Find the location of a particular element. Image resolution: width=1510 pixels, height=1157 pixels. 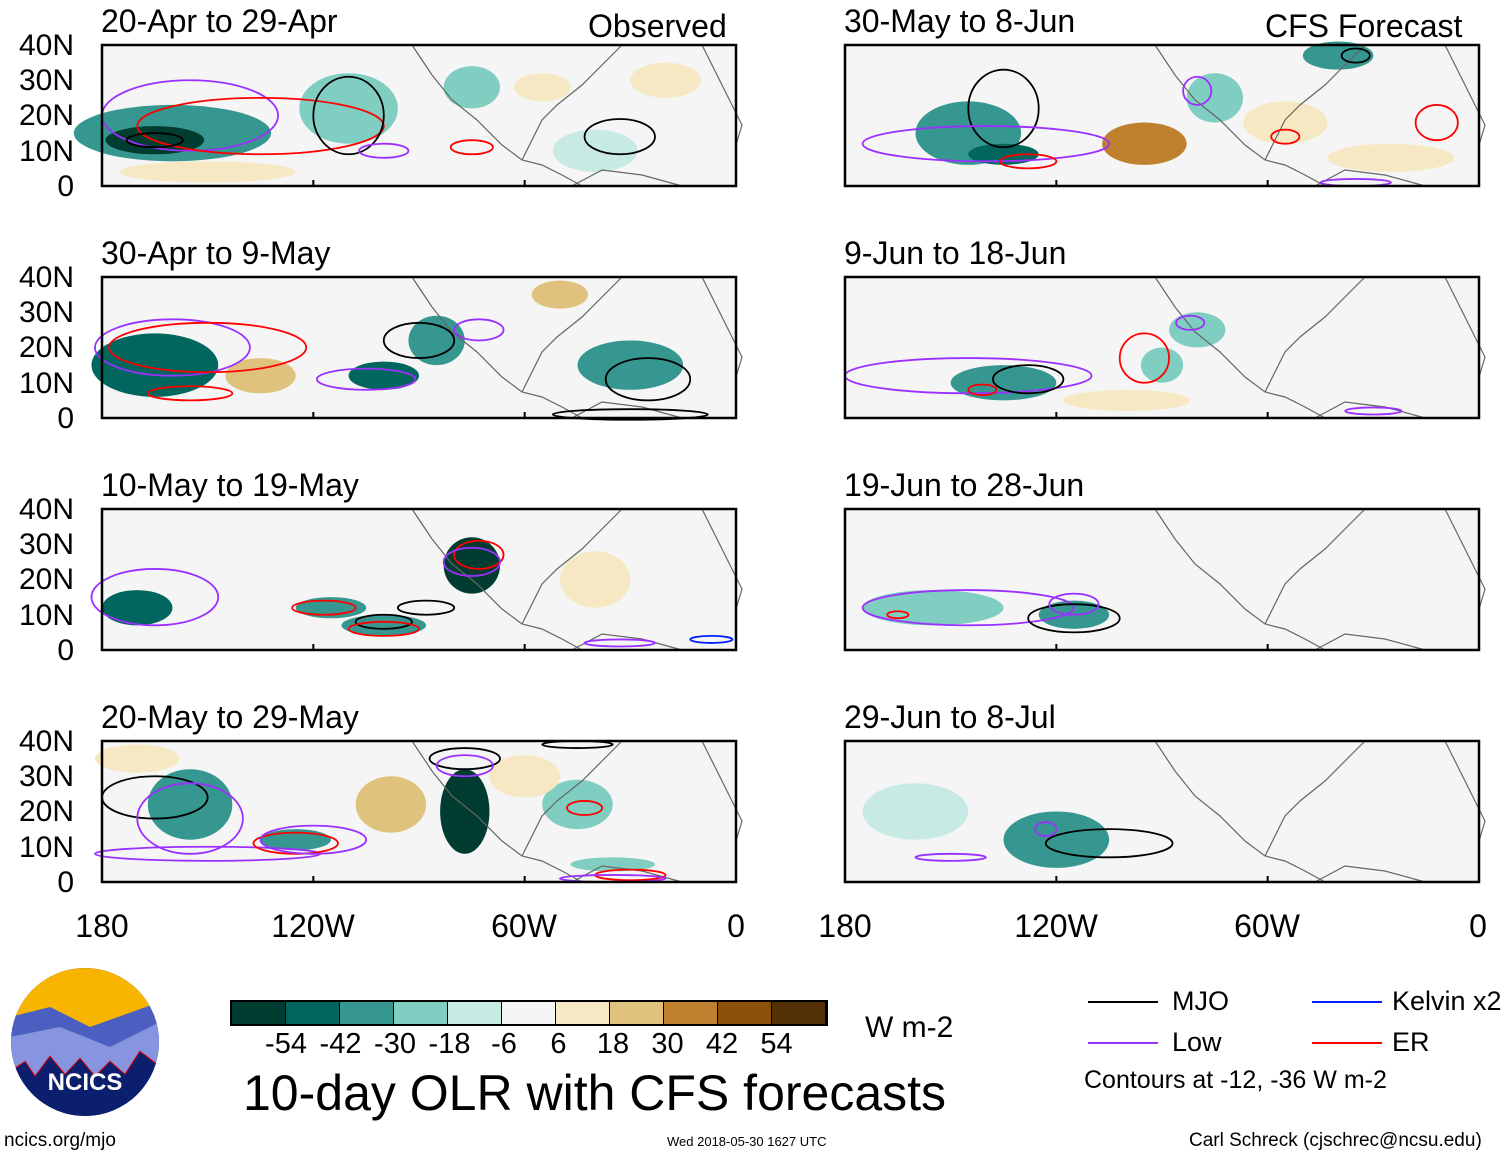

colorbar-label: 18 is located at coordinates (613, 1044).